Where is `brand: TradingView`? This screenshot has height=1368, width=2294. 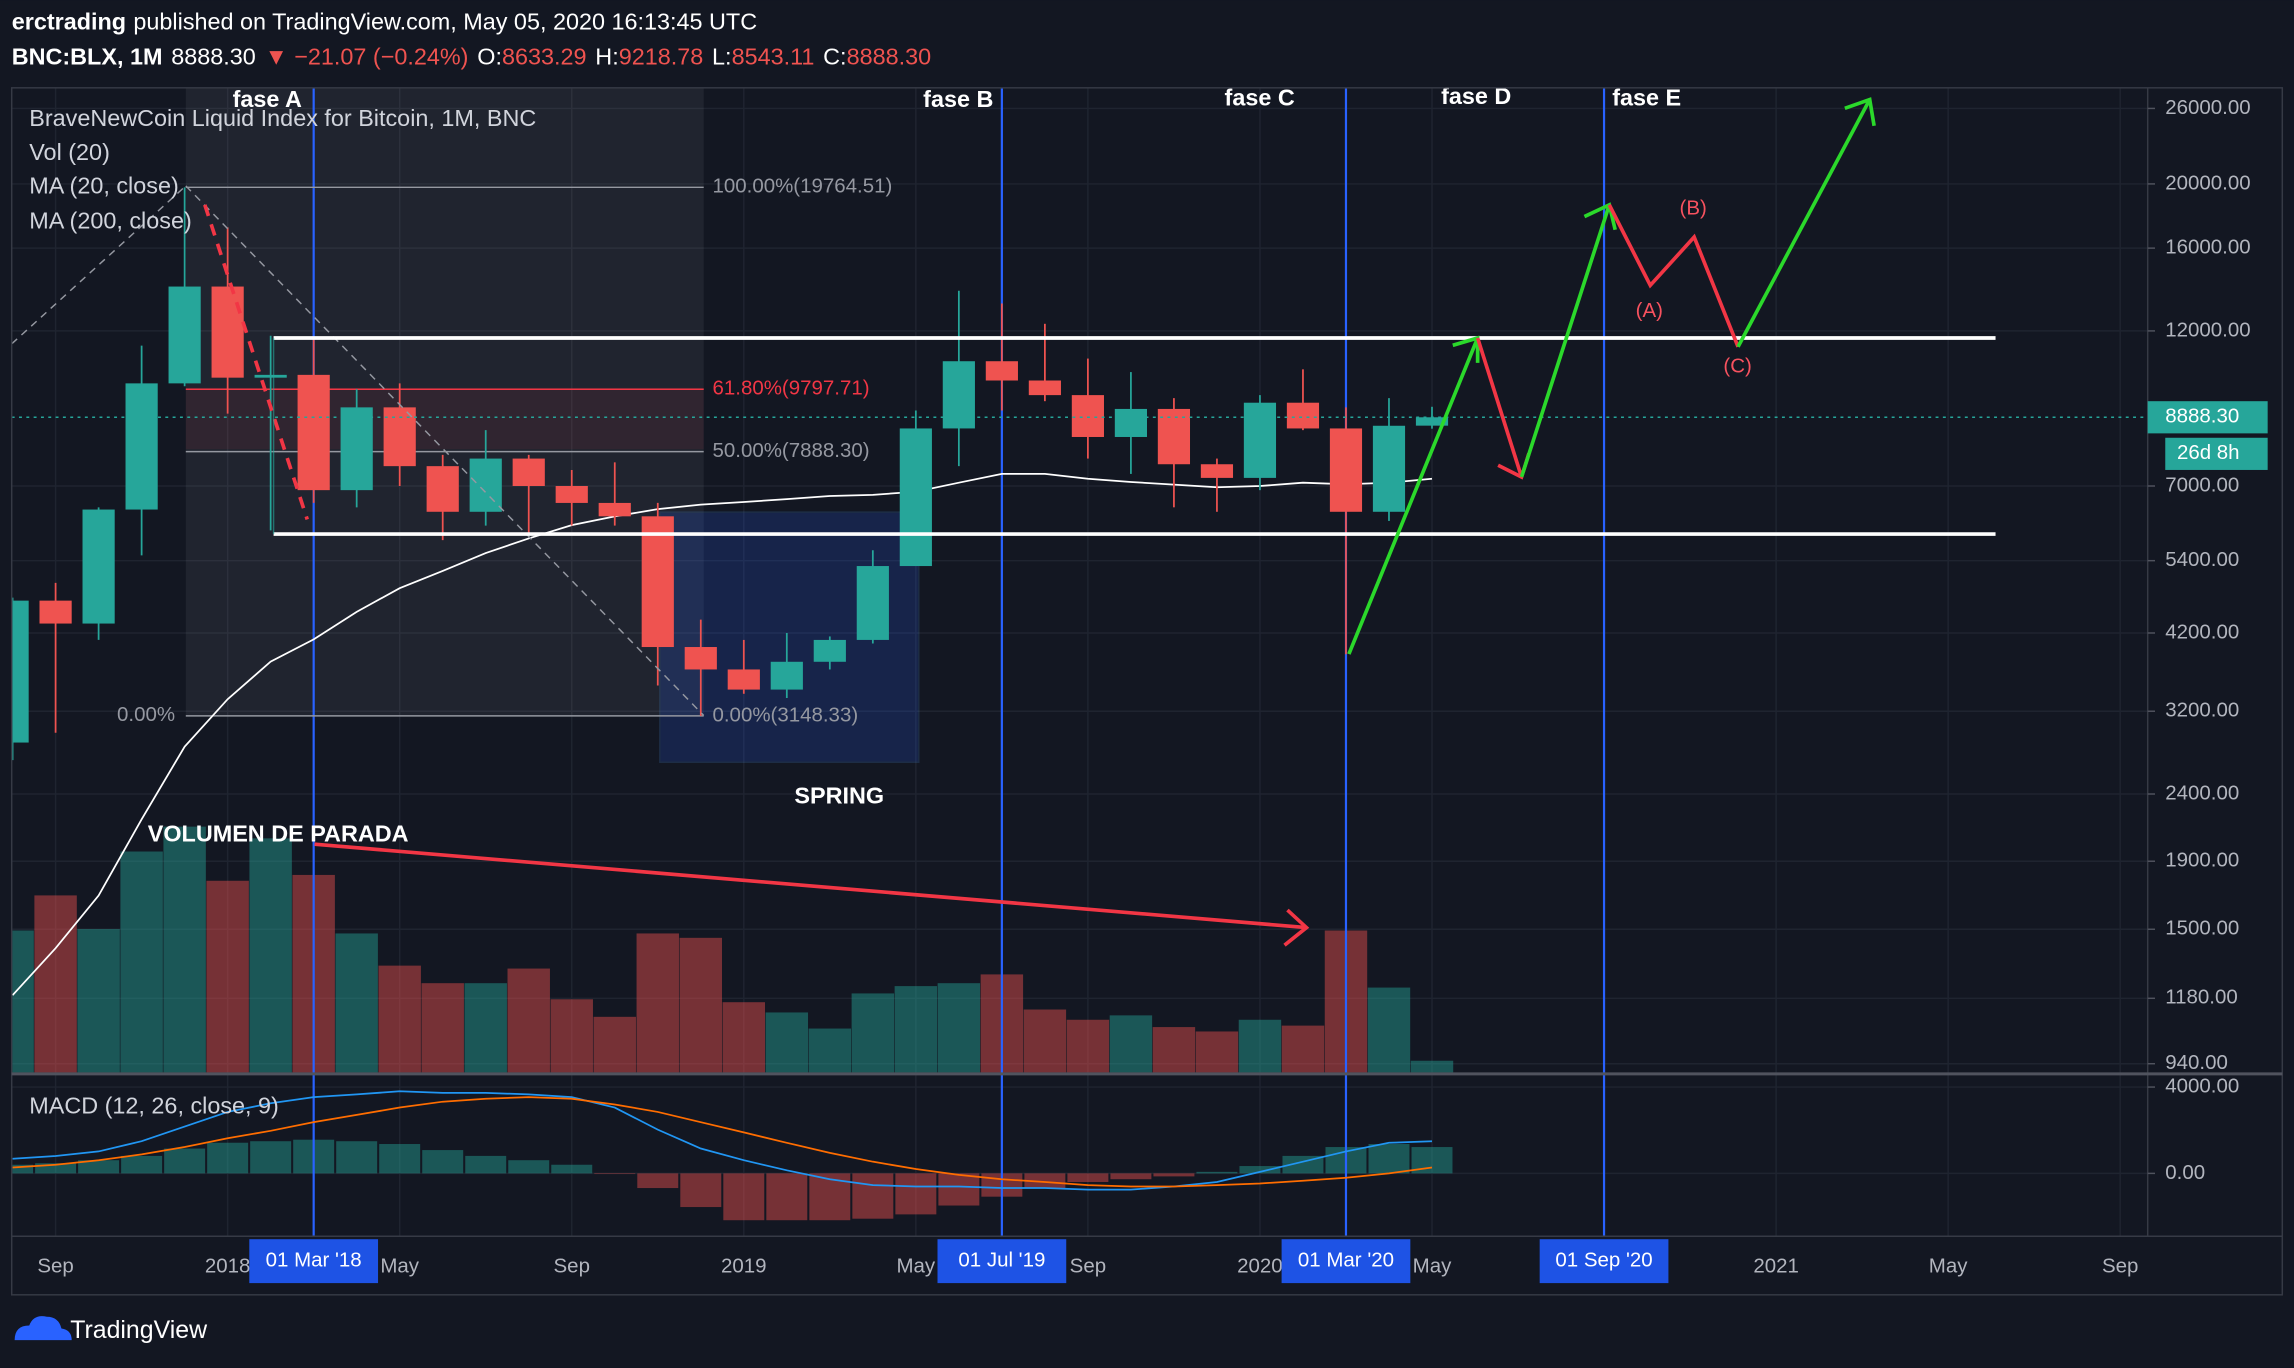
brand: TradingView is located at coordinates (139, 1330).